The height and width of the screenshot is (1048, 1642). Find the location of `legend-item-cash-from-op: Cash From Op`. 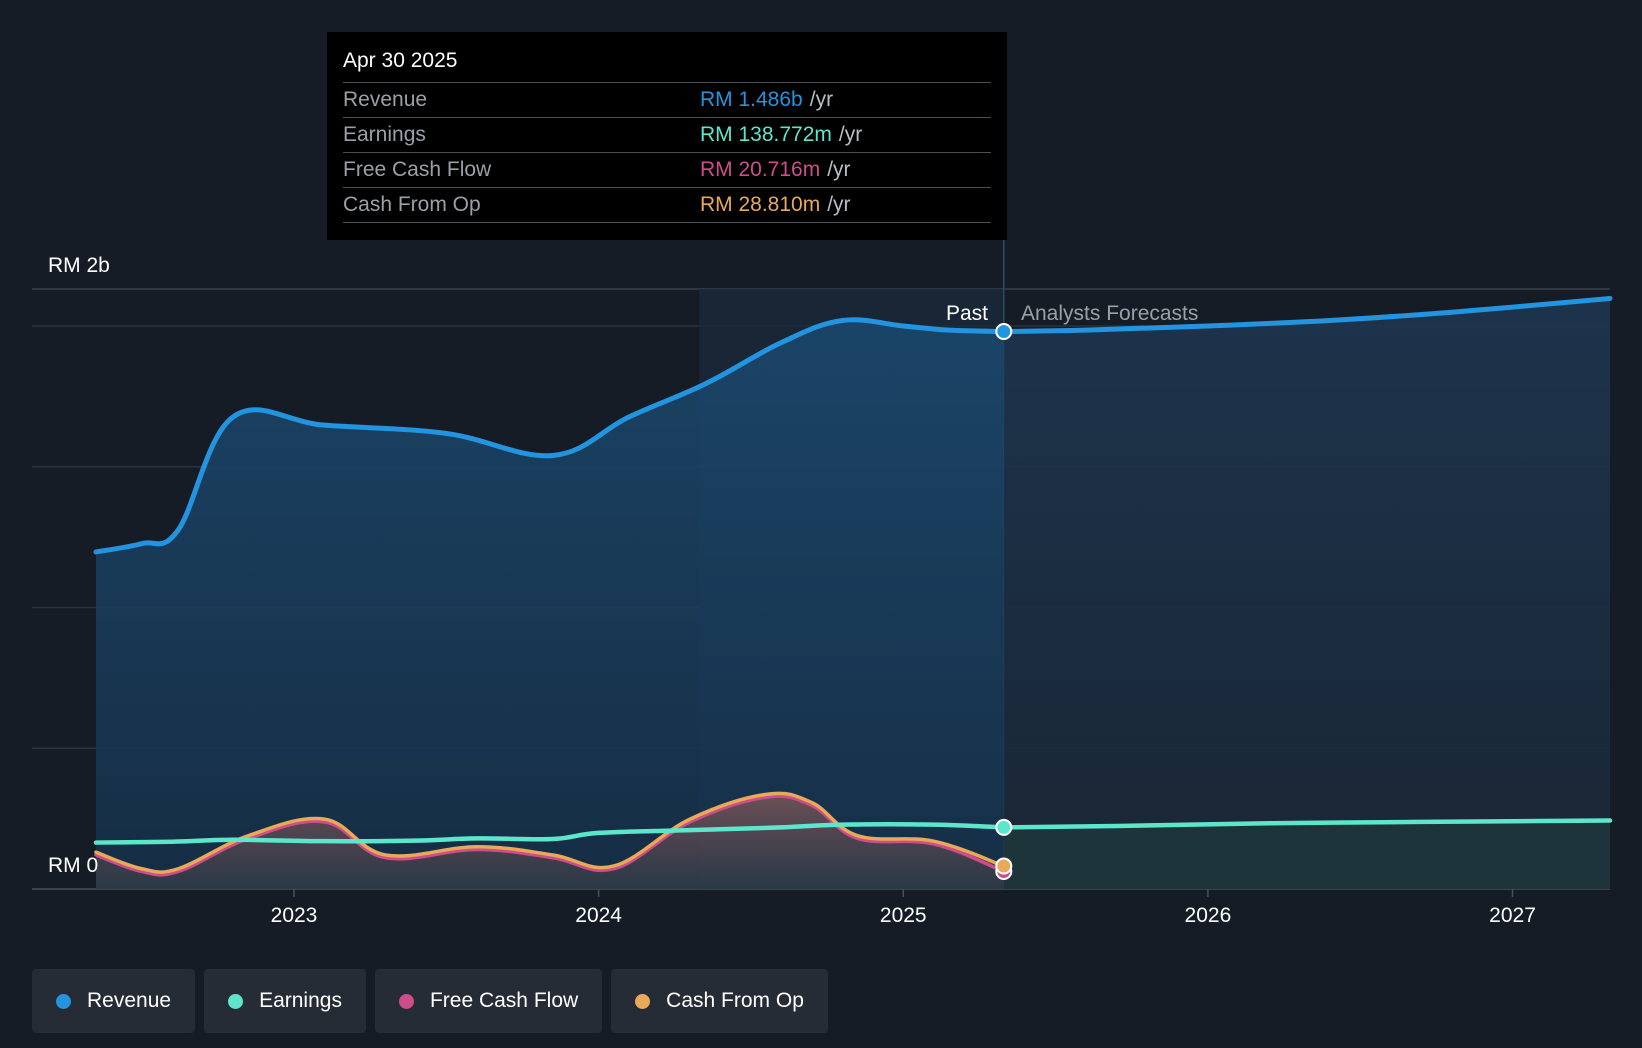

legend-item-cash-from-op: Cash From Op is located at coordinates (719, 1001).